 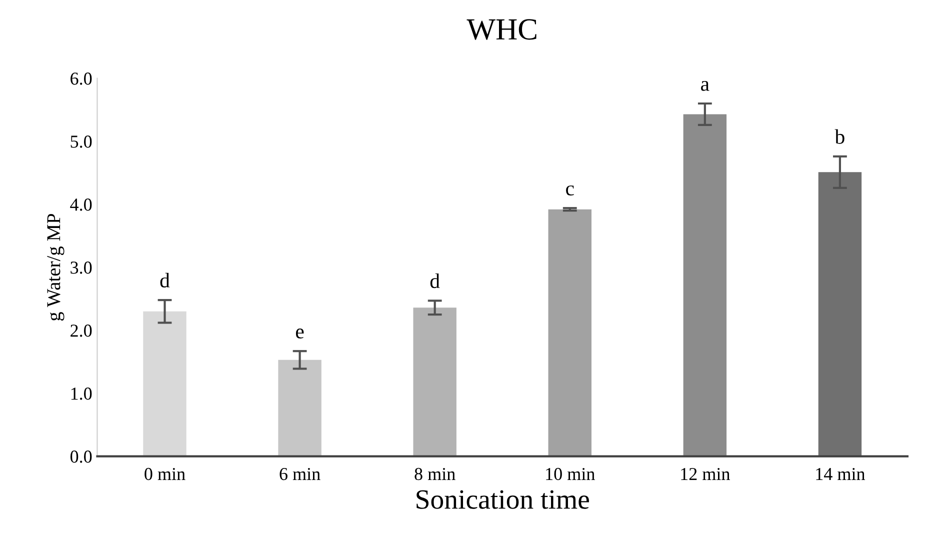 What do you see at coordinates (81, 204) in the screenshot?
I see `y-tick-label: 4.0` at bounding box center [81, 204].